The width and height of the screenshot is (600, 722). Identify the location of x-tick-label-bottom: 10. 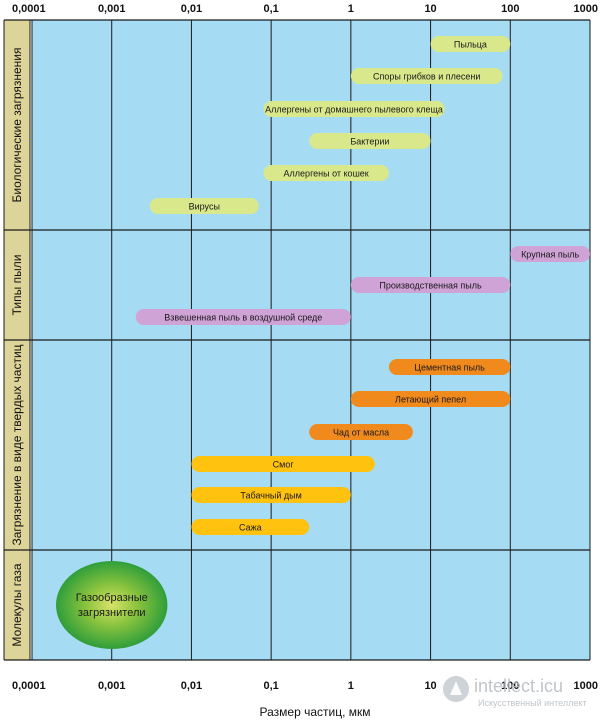
(430, 686).